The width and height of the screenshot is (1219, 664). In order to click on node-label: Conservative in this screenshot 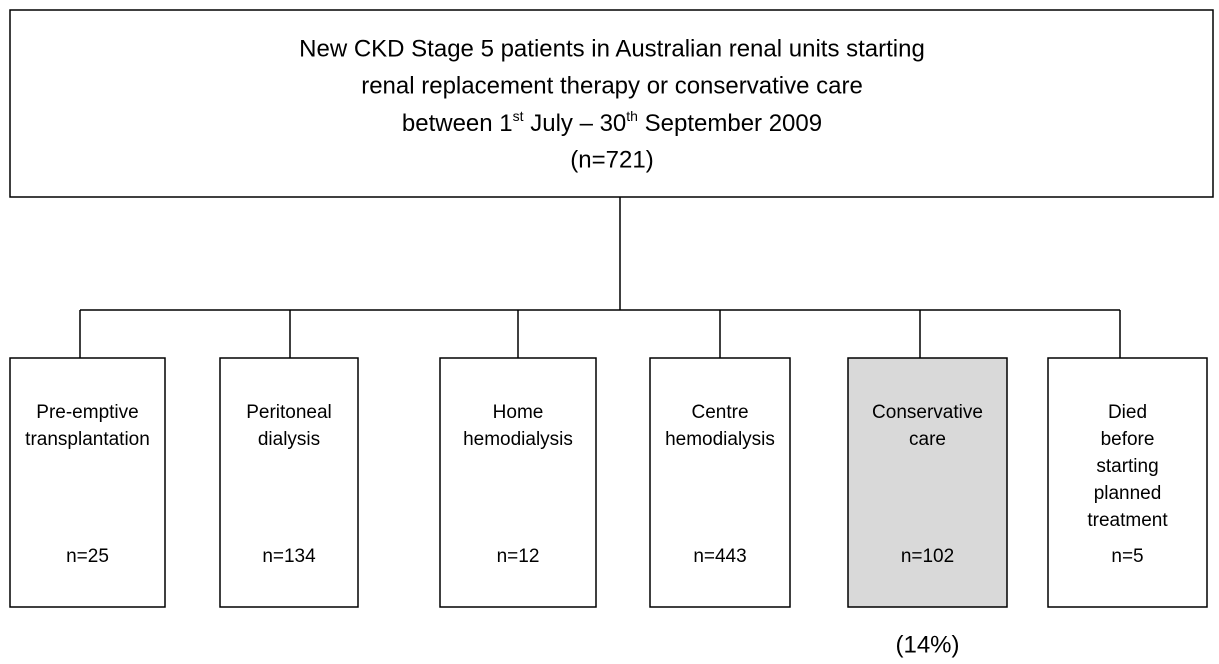, I will do `click(927, 412)`.